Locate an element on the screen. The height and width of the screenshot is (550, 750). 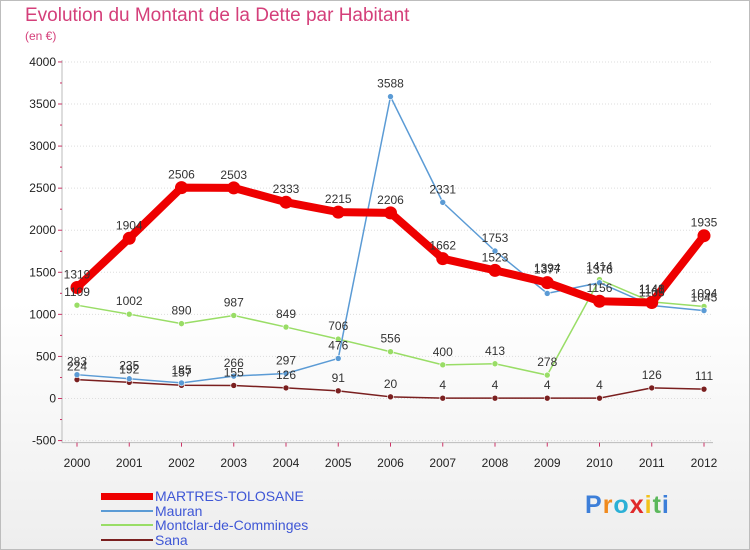
unit-label: (en €) is located at coordinates (41, 36).